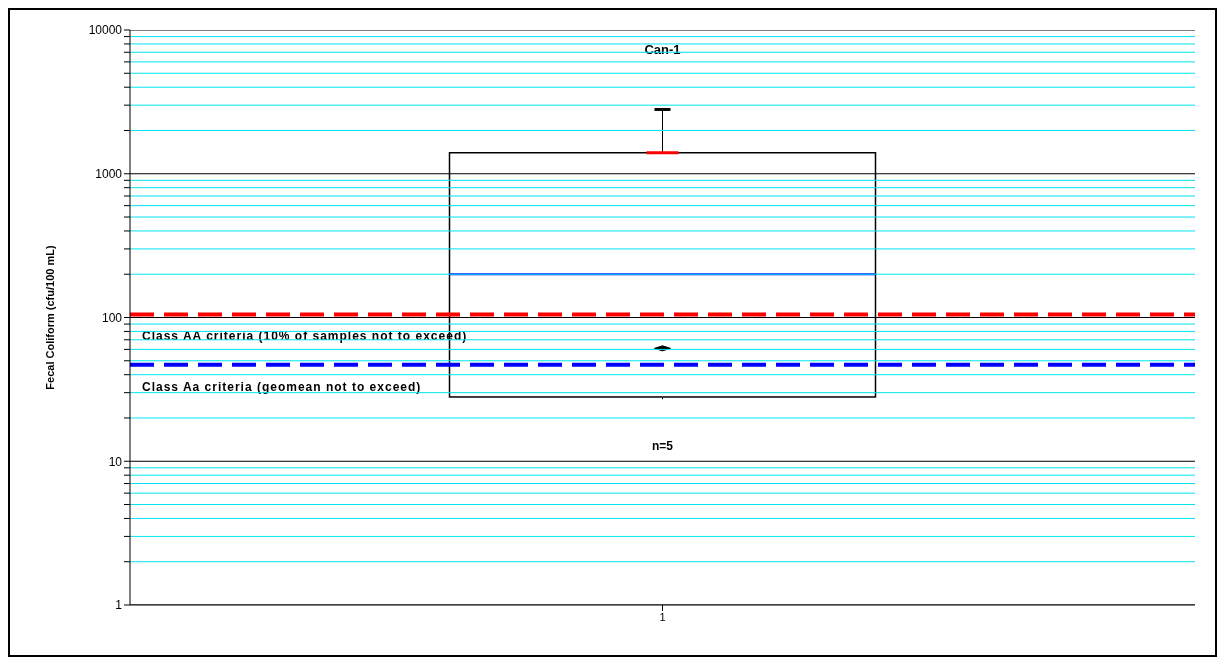 The width and height of the screenshot is (1225, 665). I want to click on y-tick-label: 10000, so click(105, 30).